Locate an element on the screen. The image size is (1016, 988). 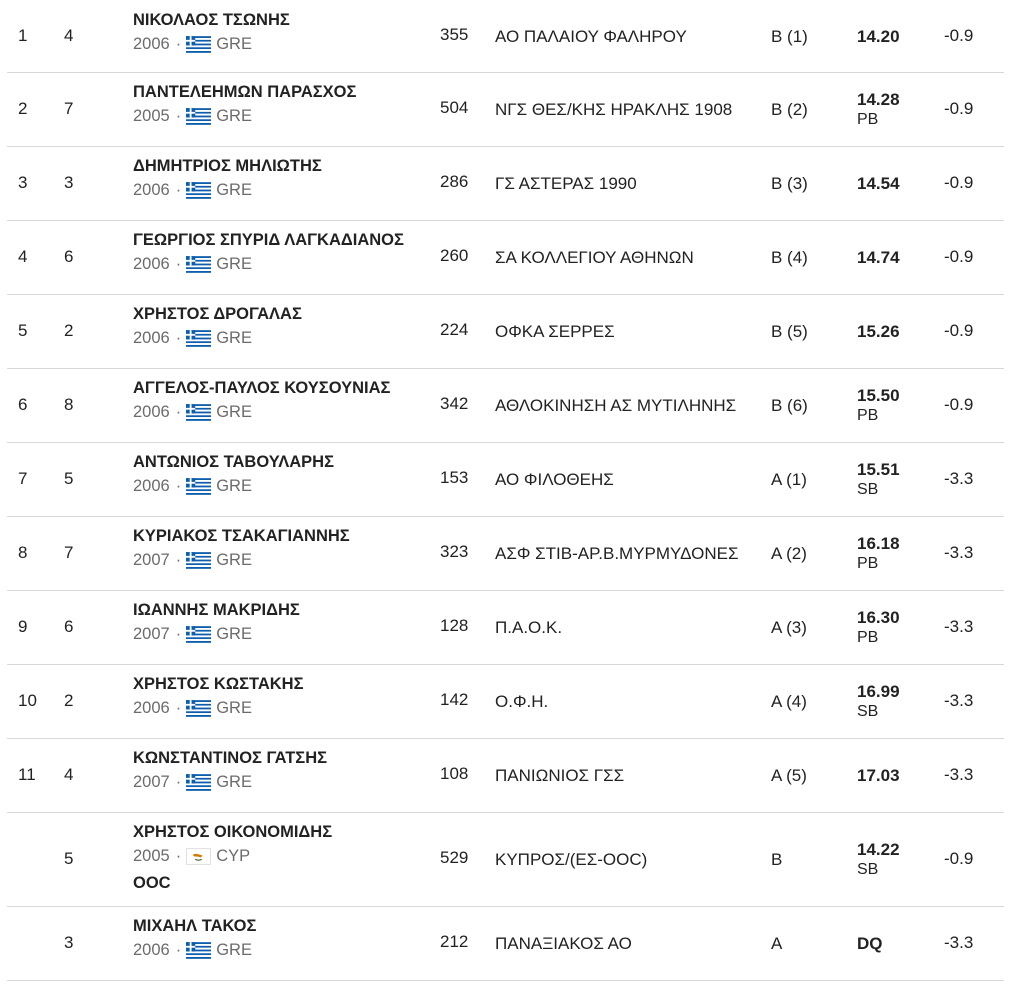
heat-cell: Β (2) is located at coordinates (789, 109).